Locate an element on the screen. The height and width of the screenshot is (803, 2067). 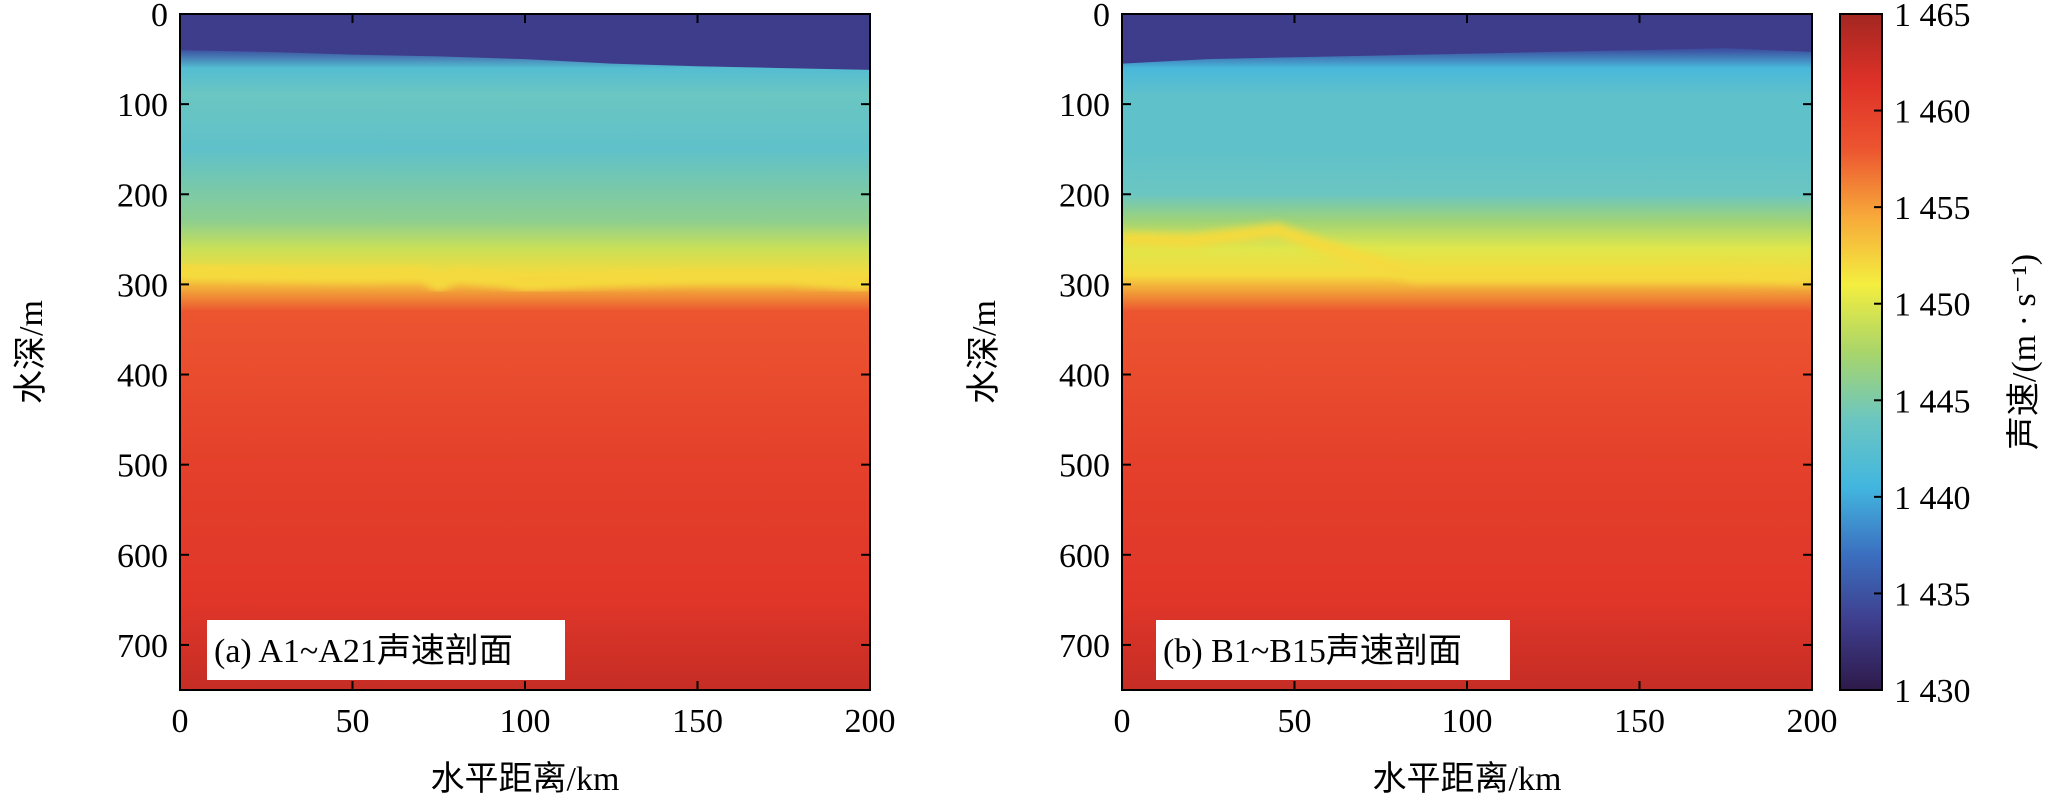
panel-b-label: (b) B1~B15声速剖面 is located at coordinates (1312, 651).